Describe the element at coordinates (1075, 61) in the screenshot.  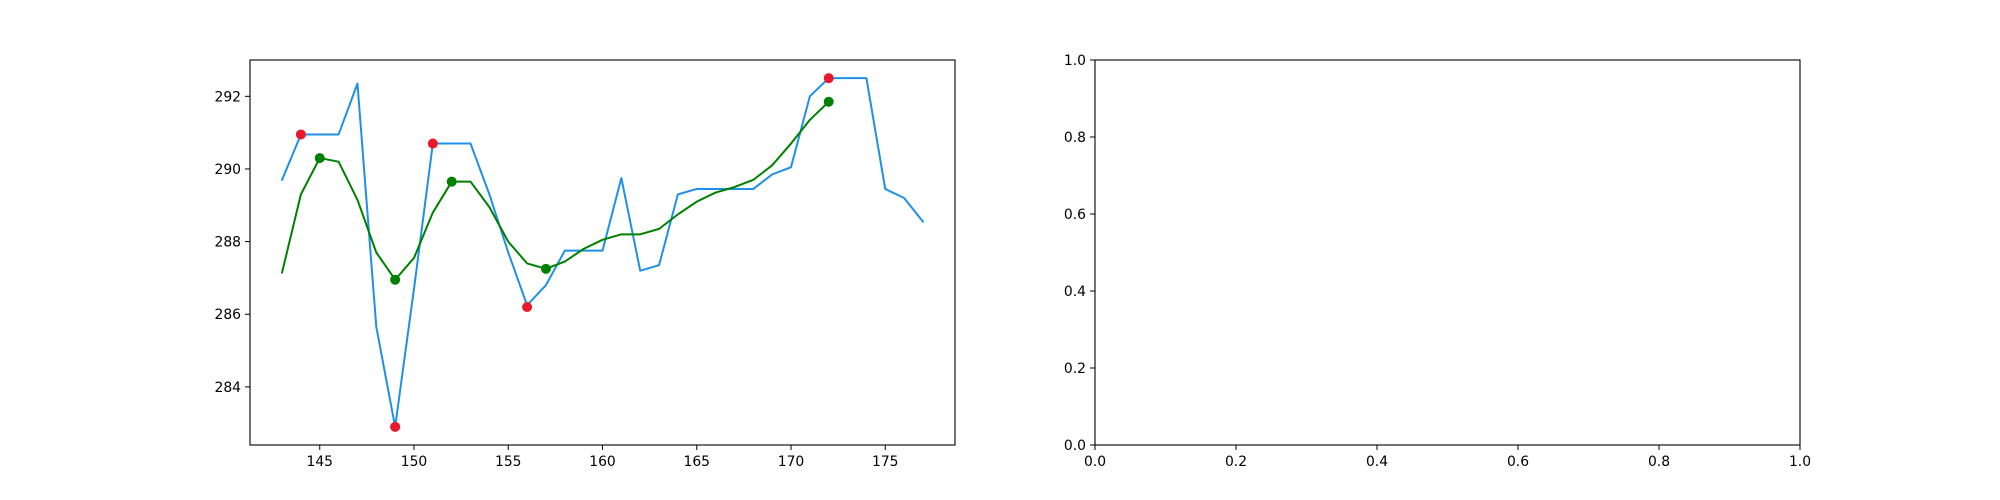
I see `right-y-tick-label-5: 1.0` at that location.